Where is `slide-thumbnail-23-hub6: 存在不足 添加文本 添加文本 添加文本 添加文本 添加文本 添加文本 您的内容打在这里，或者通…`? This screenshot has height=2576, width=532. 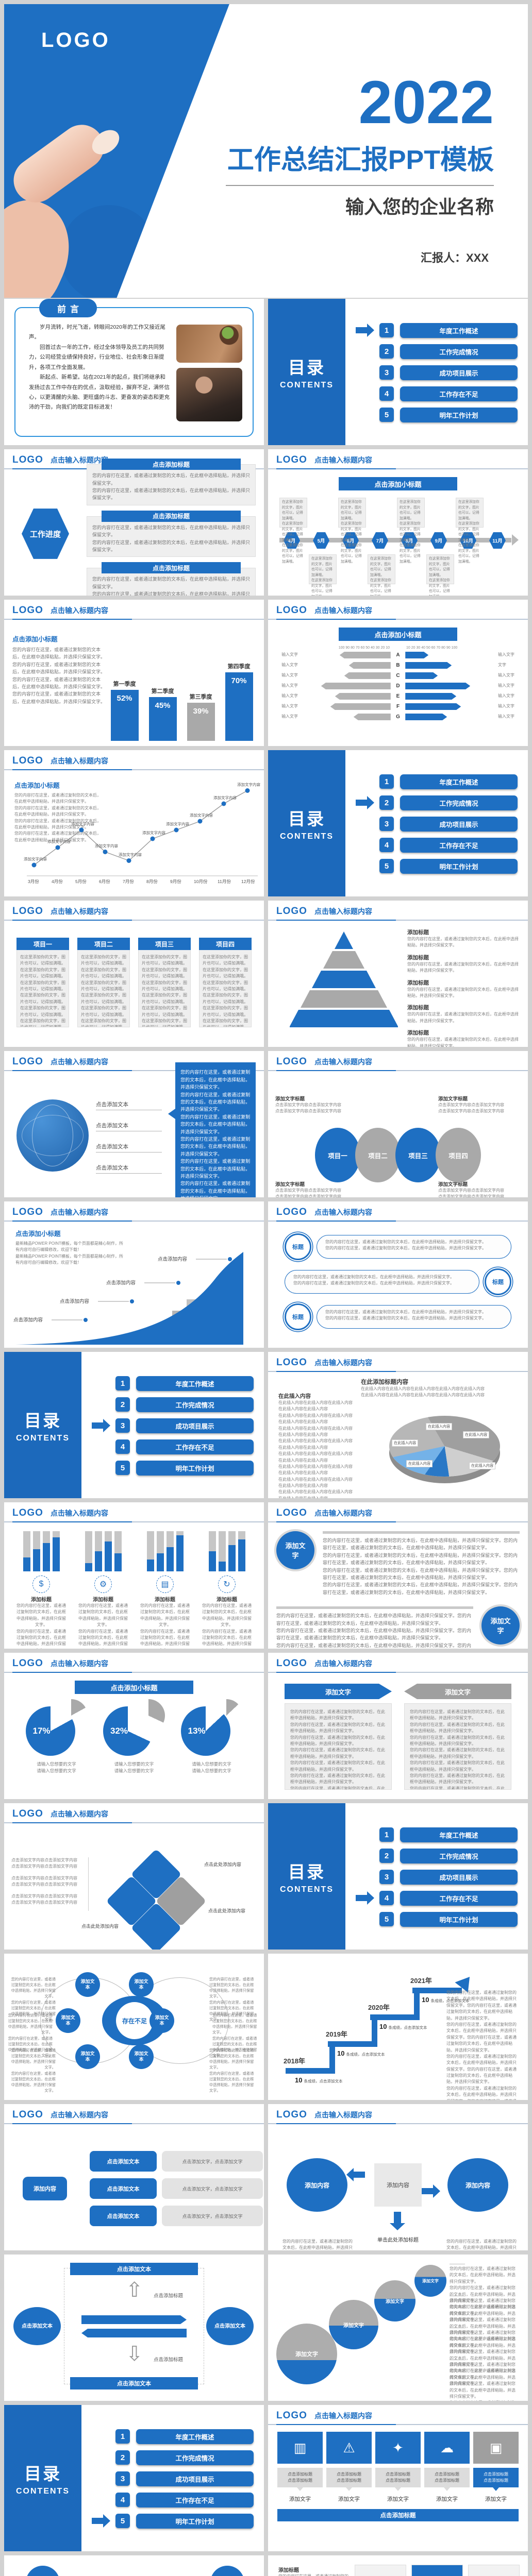 slide-thumbnail-23-hub6: 存在不足 添加文本 添加文本 添加文本 添加文本 添加文本 添加文本 您的内容打在这里，或者通… is located at coordinates (134, 2027).